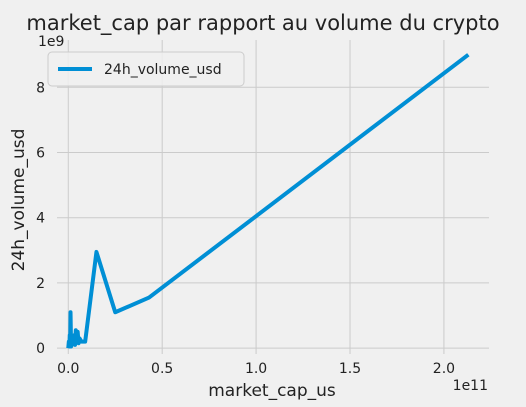 This screenshot has width=526, height=407. I want to click on legend-box, so click(146, 69).